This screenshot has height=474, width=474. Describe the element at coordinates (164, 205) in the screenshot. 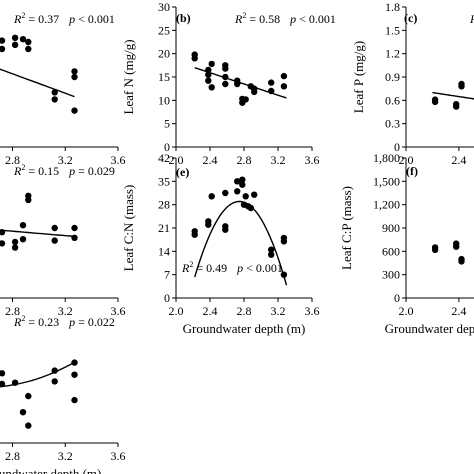

I see `y-tick-label: 28` at that location.